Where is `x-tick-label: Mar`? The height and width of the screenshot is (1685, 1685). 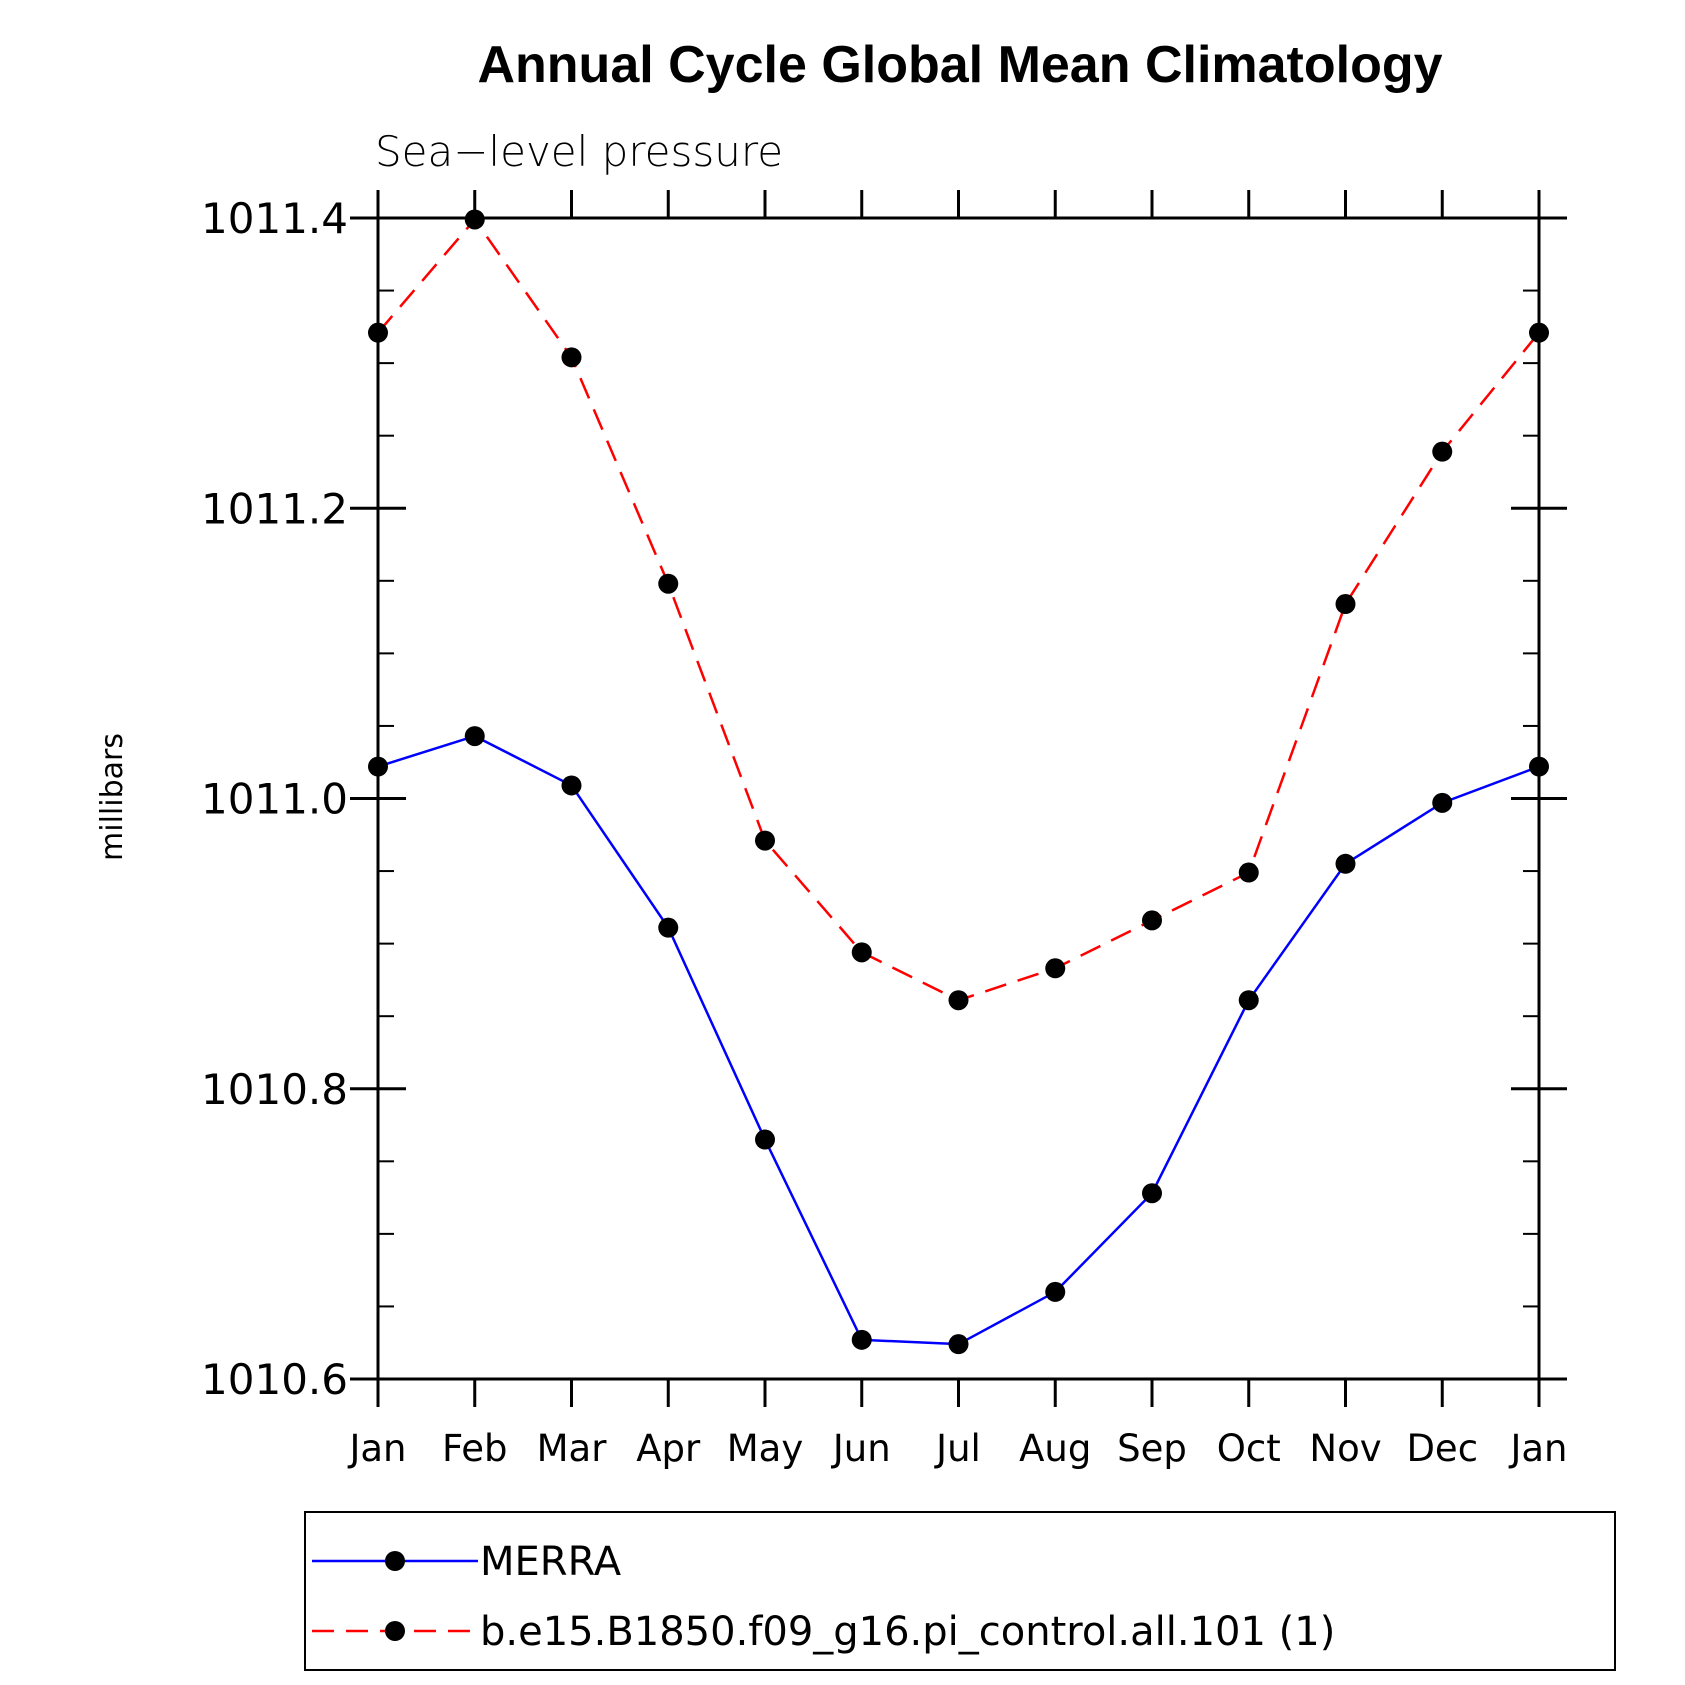 x-tick-label: Mar is located at coordinates (572, 1448).